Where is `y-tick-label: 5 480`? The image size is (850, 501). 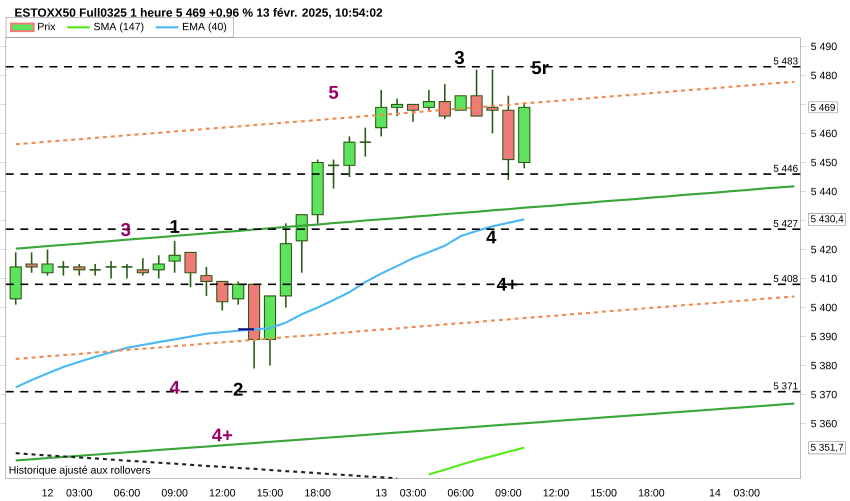
y-tick-label: 5 480 is located at coordinates (824, 76).